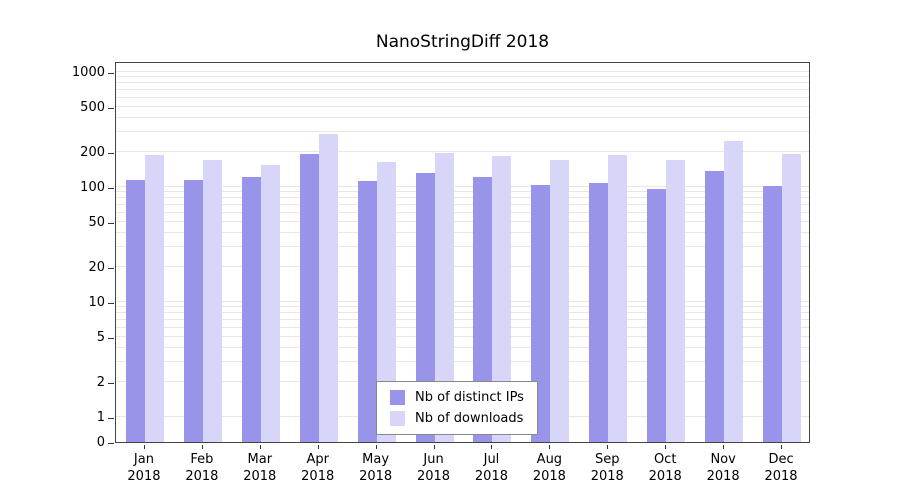 The width and height of the screenshot is (900, 500). I want to click on x-axis-label-jan: Jan 2018, so click(144, 468).